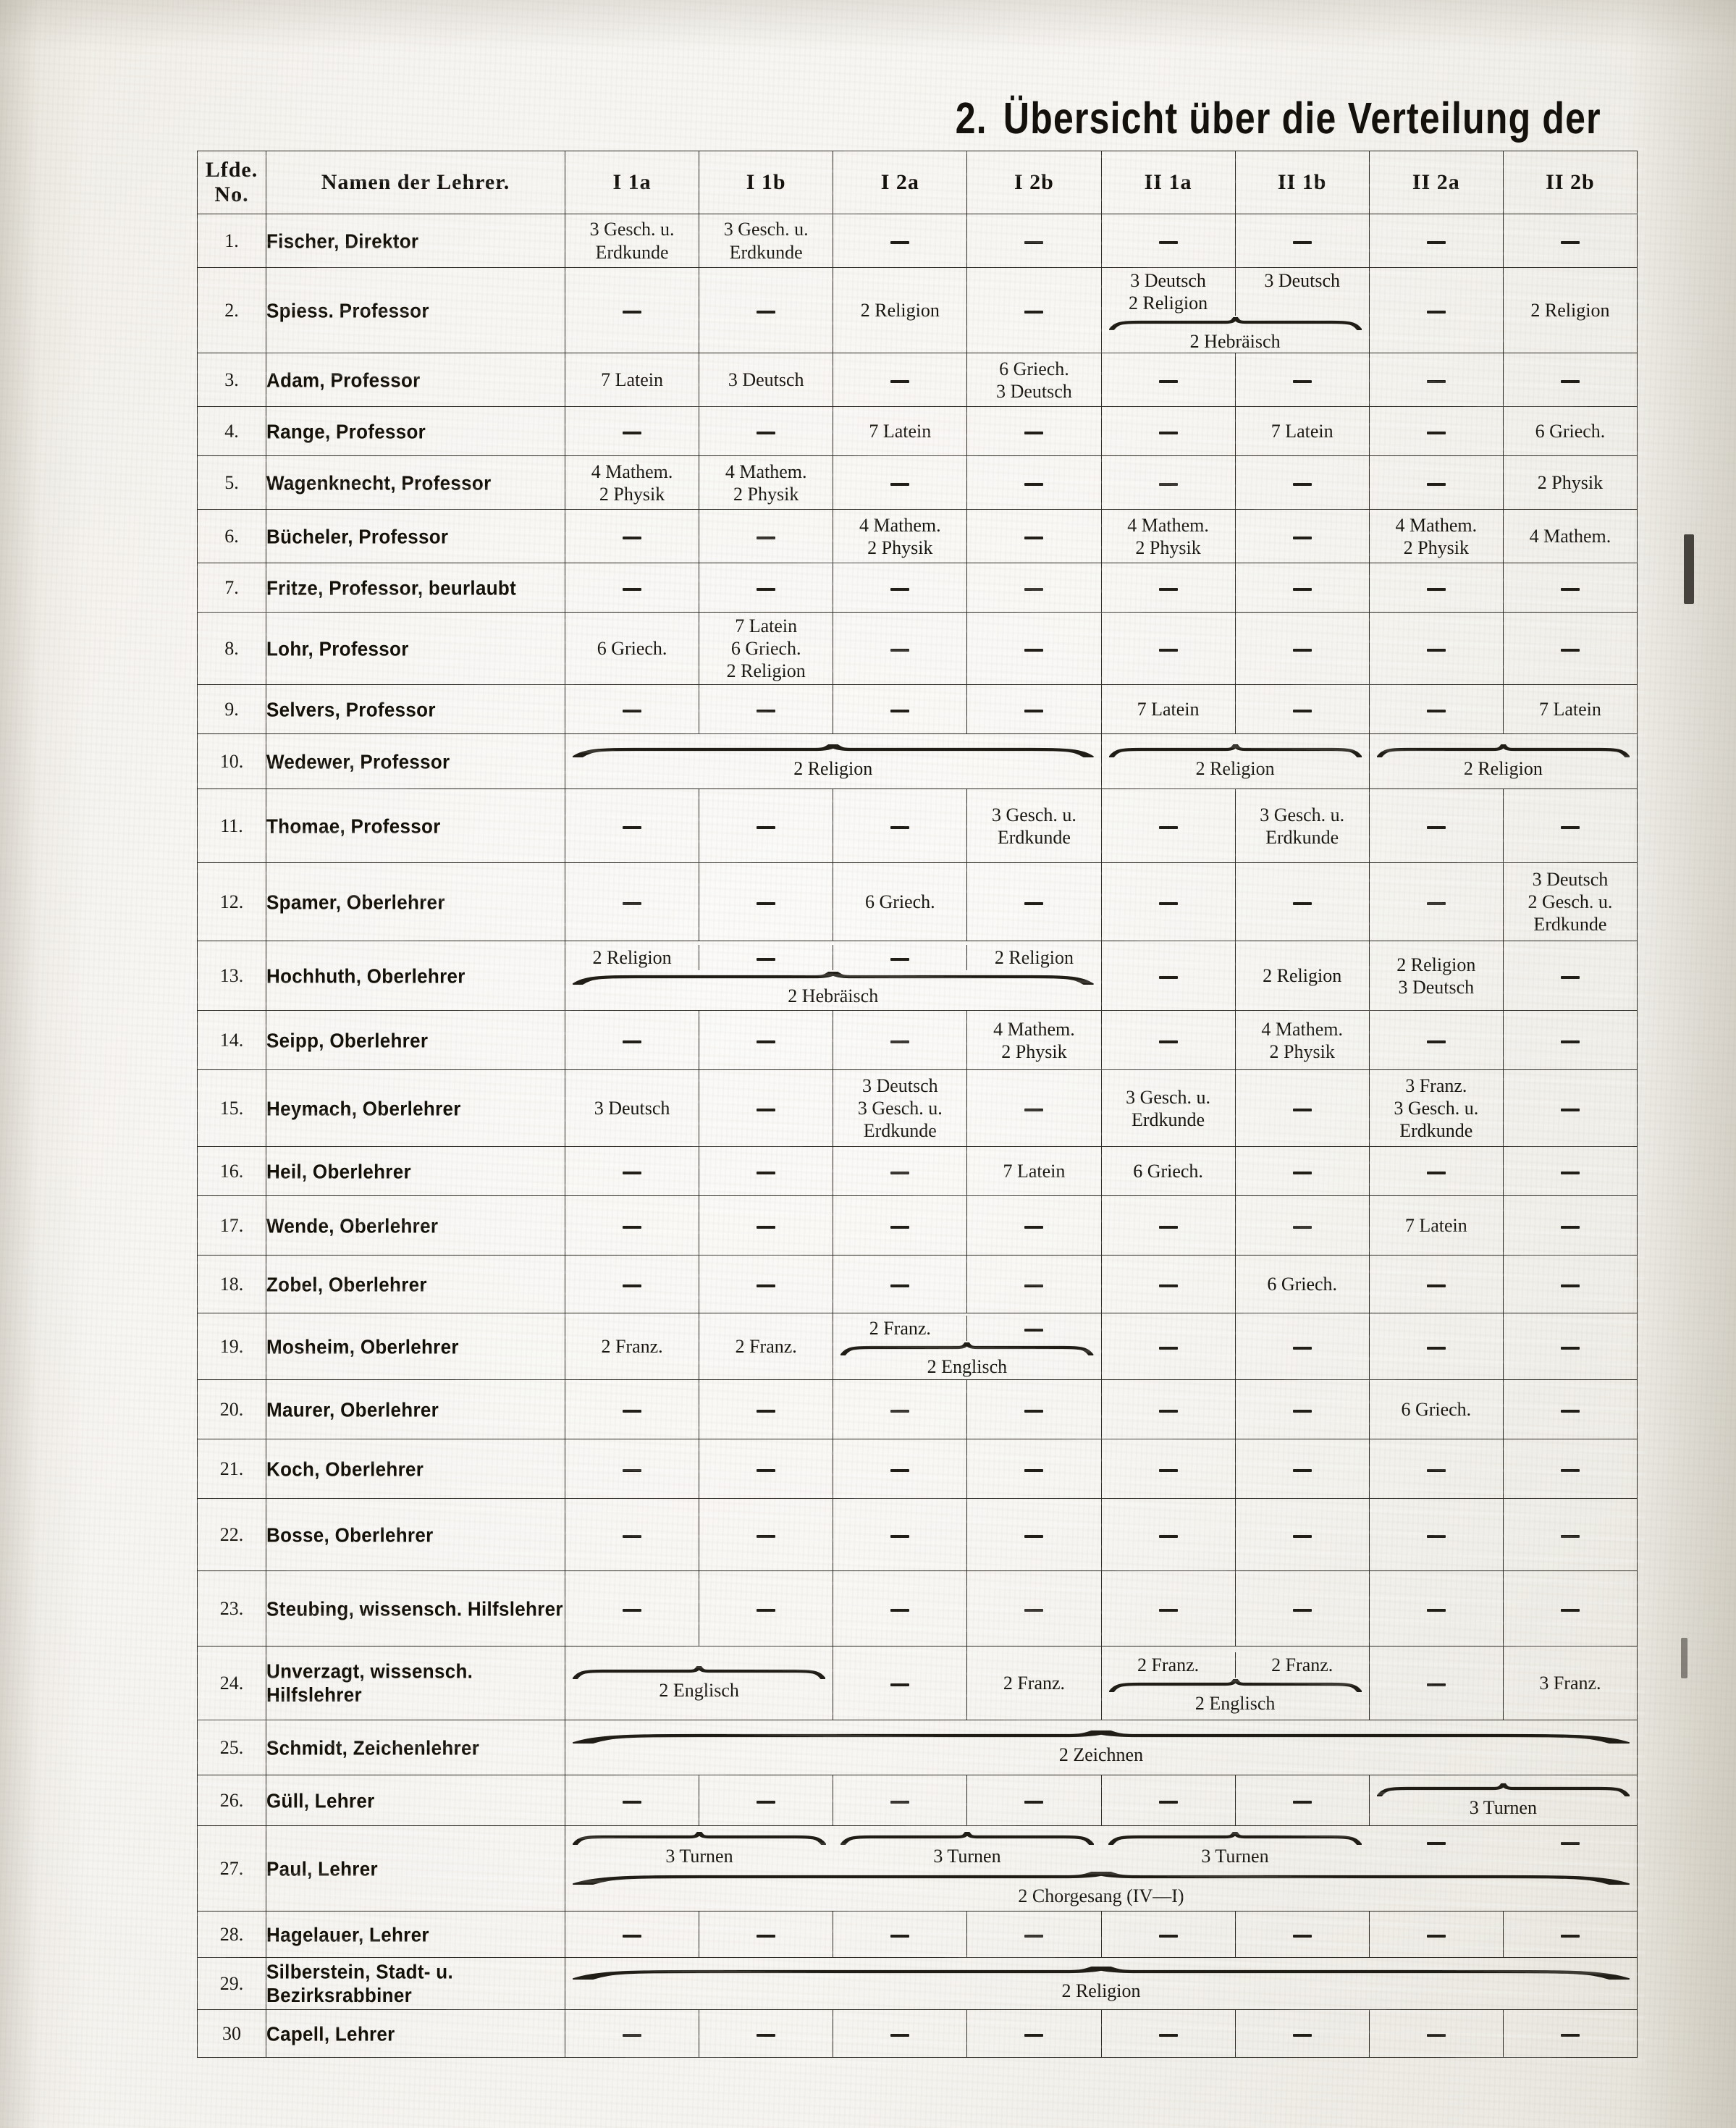 The image size is (1736, 2128). Describe the element at coordinates (1101, 1848) in the screenshot. I see `brace-row-upper: 3 Turnen 3 Turnen 3 Turnen` at that location.